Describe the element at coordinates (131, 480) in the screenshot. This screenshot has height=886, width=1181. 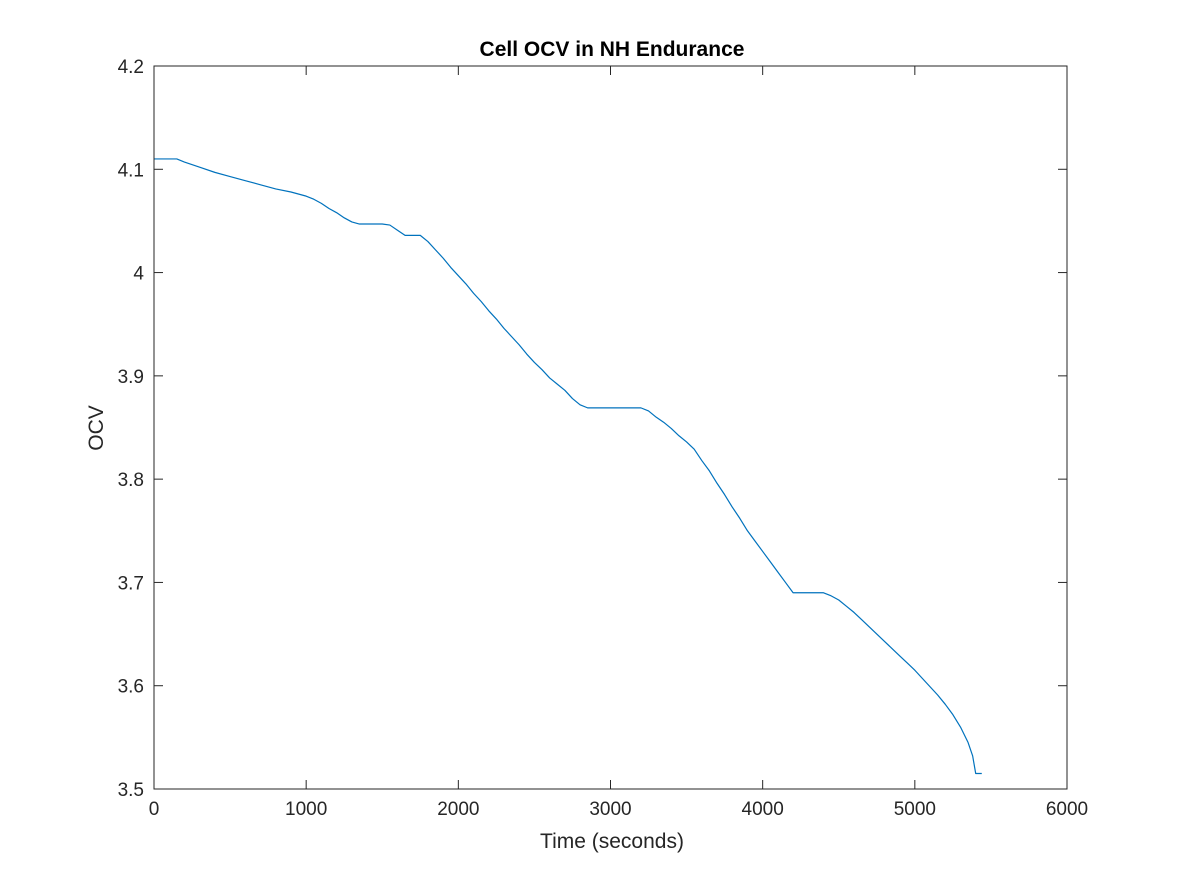
I see `y-tick-label: 3.8` at that location.